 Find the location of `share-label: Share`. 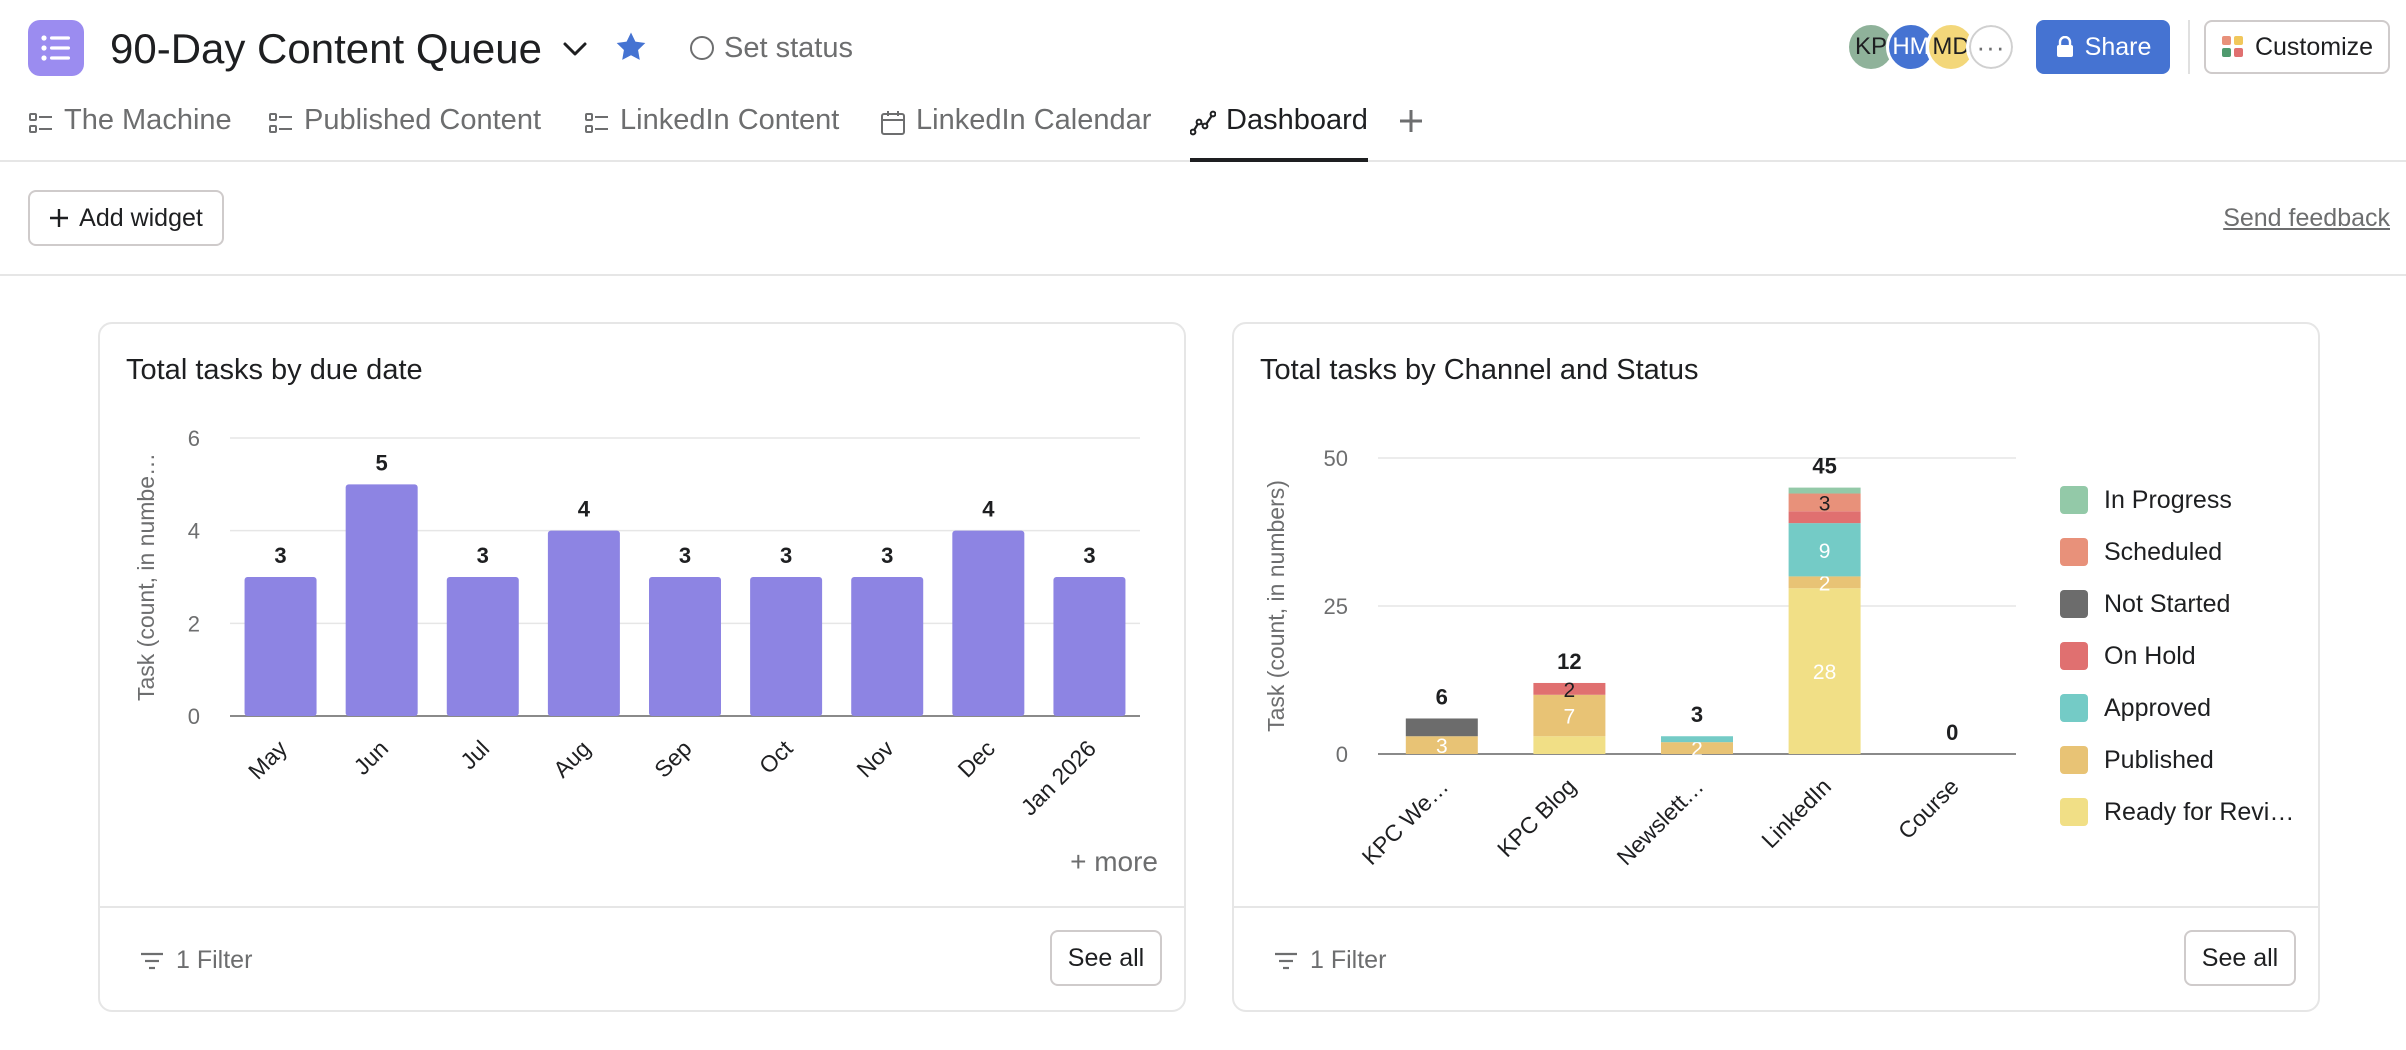

share-label: Share is located at coordinates (2118, 46).